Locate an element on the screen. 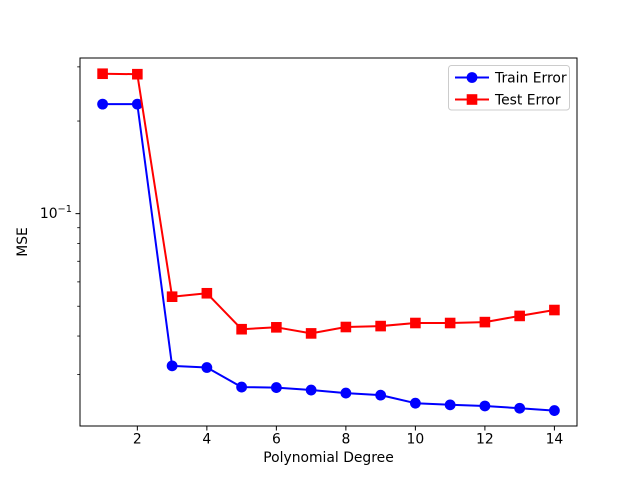 Image resolution: width=640 pixels, height=480 pixels. legend-test-error-marker is located at coordinates (472, 99).